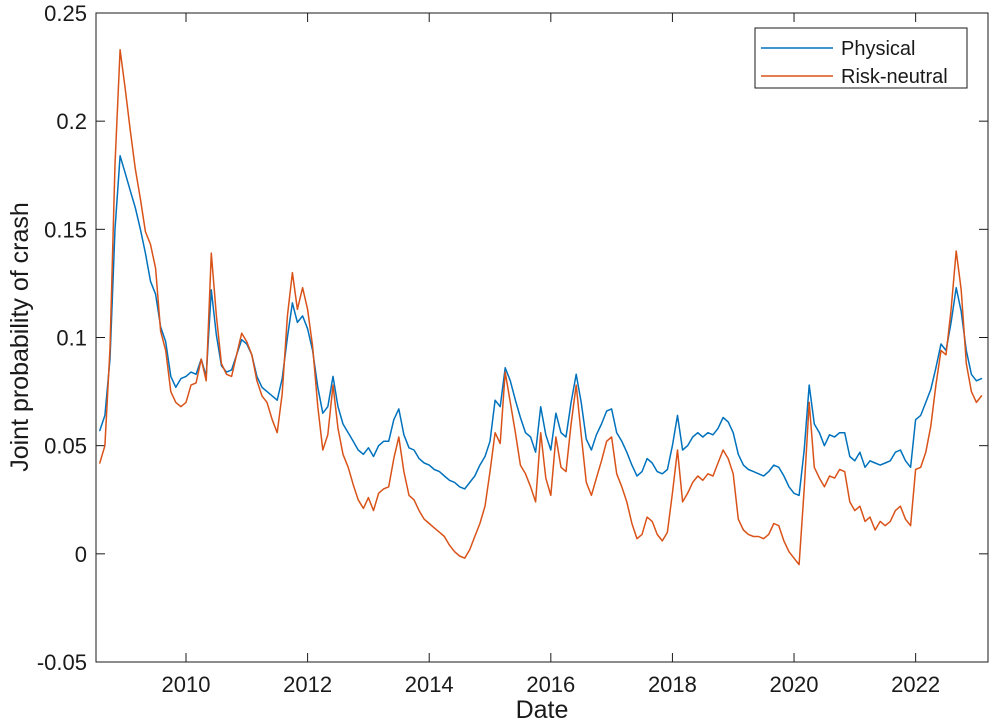  I want to click on legend-label-physical: Physical, so click(878, 49).